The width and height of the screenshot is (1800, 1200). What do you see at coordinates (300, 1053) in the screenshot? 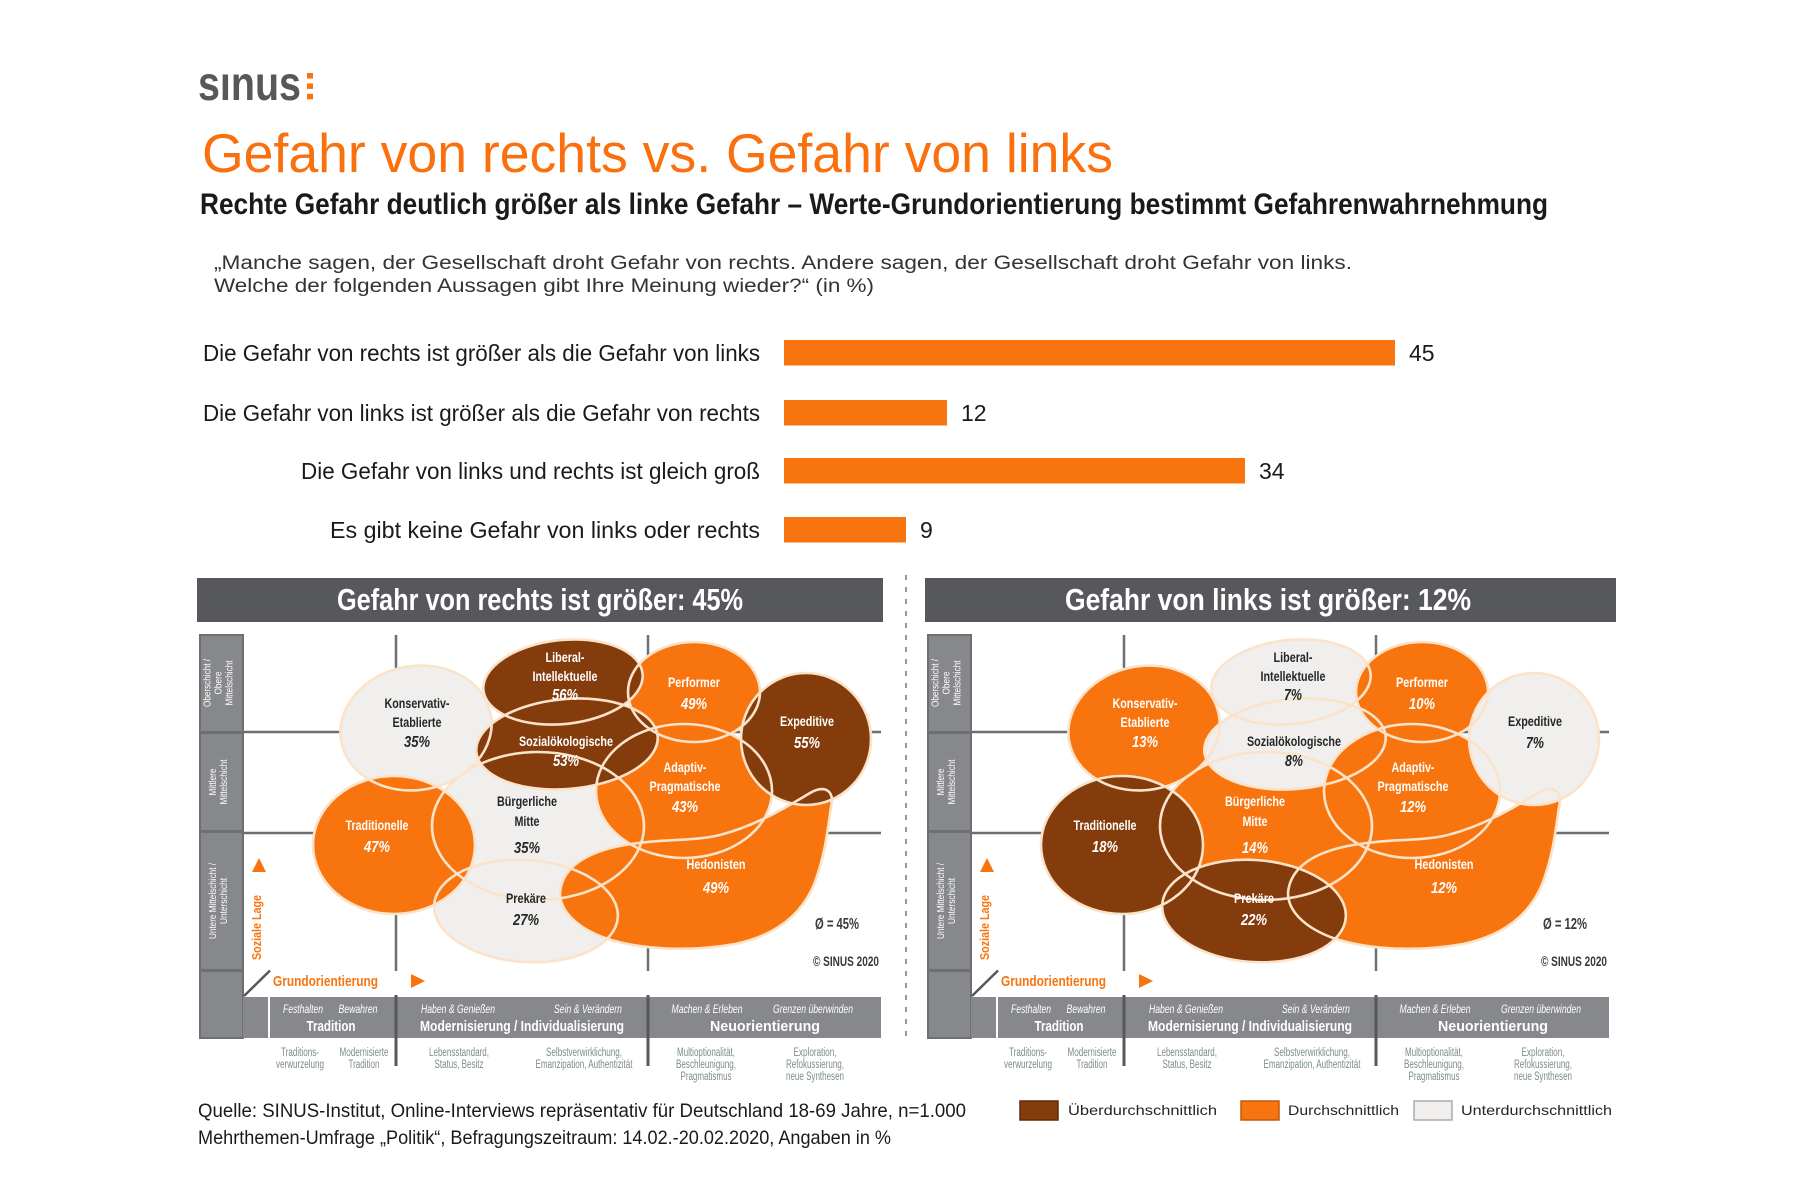
I see `svg-text: Traditions-` at bounding box center [300, 1053].